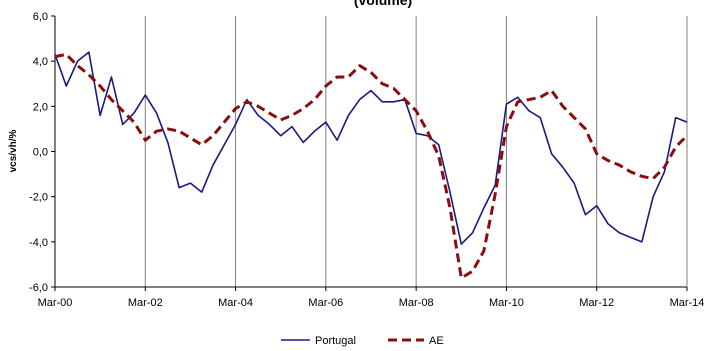 The image size is (710, 351). I want to click on y-tick-label: 0,0, so click(40, 153).